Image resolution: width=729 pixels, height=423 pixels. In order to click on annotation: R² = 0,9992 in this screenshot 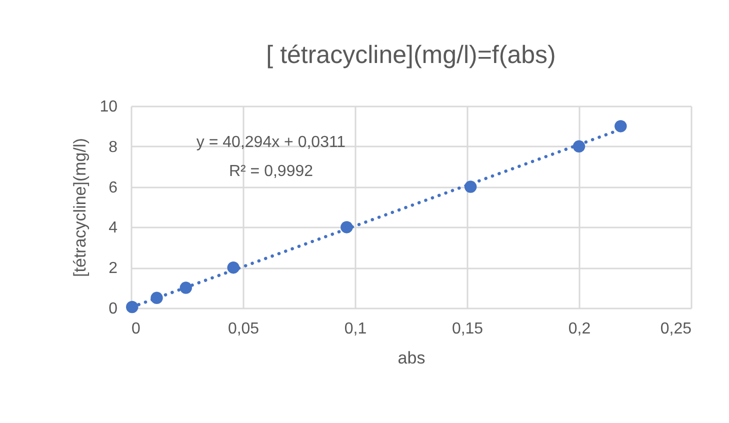, I will do `click(271, 171)`.